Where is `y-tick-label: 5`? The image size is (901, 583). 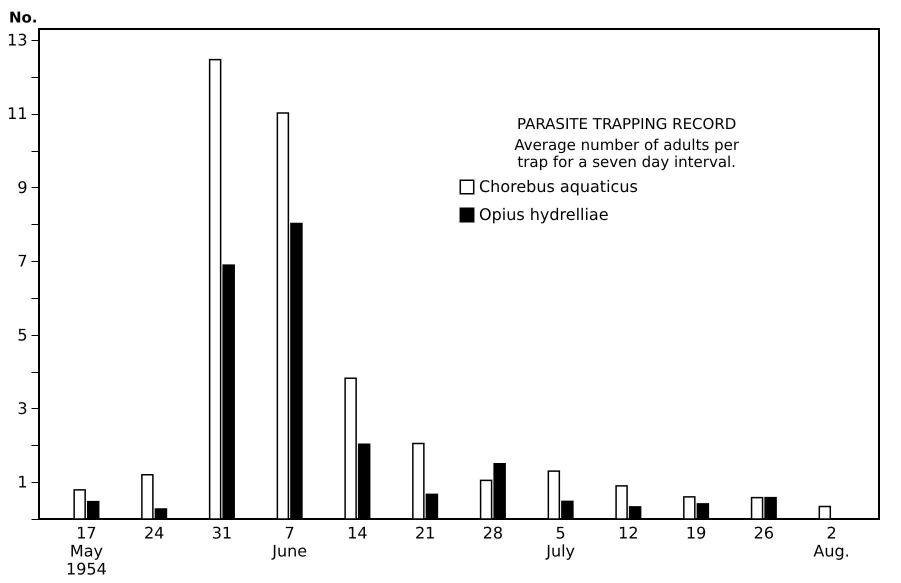
y-tick-label: 5 is located at coordinates (22, 334).